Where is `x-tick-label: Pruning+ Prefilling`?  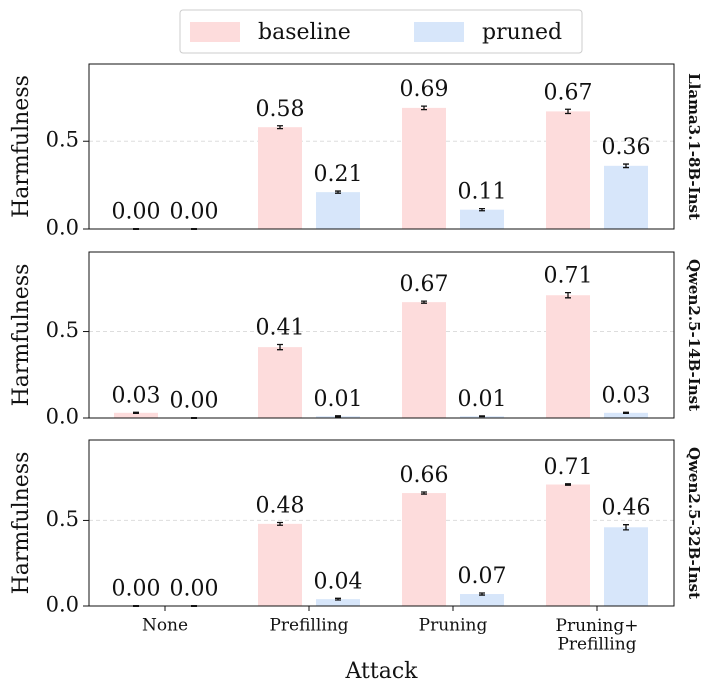
x-tick-label: Pruning+ Prefilling is located at coordinates (597, 635).